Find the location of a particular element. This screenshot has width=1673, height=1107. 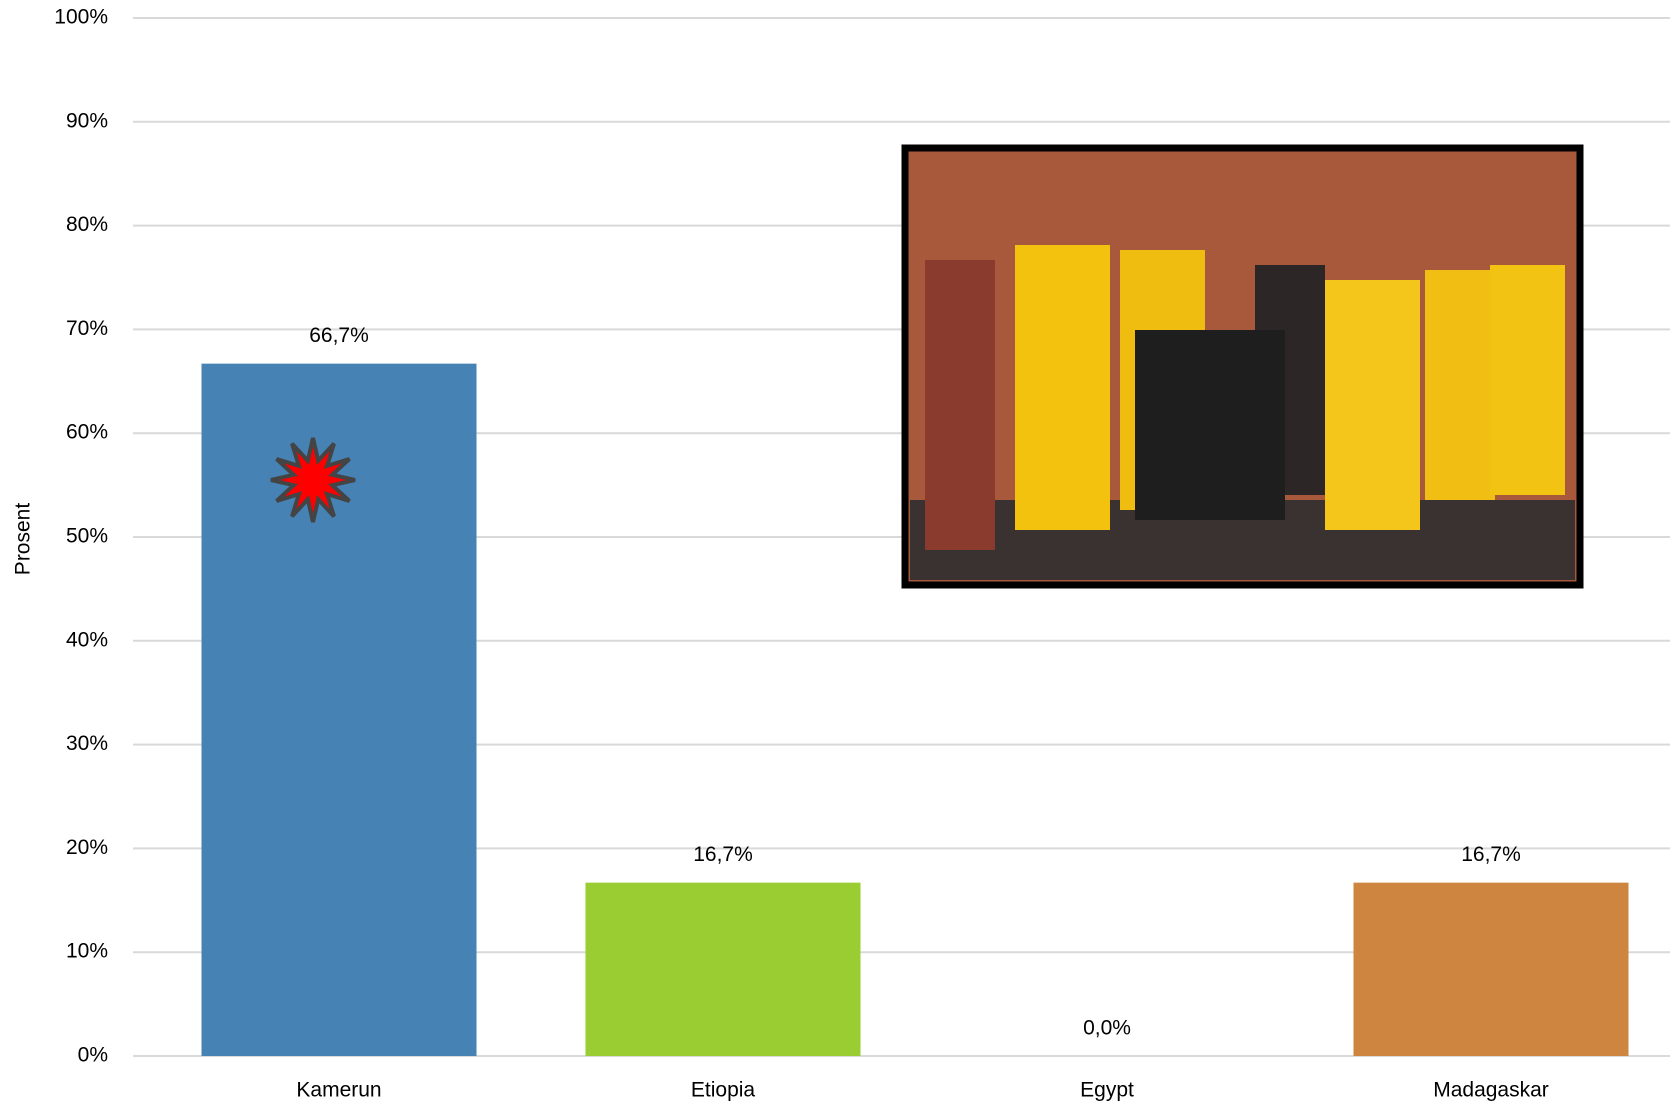

photo-speaker is located at coordinates (1210, 425).